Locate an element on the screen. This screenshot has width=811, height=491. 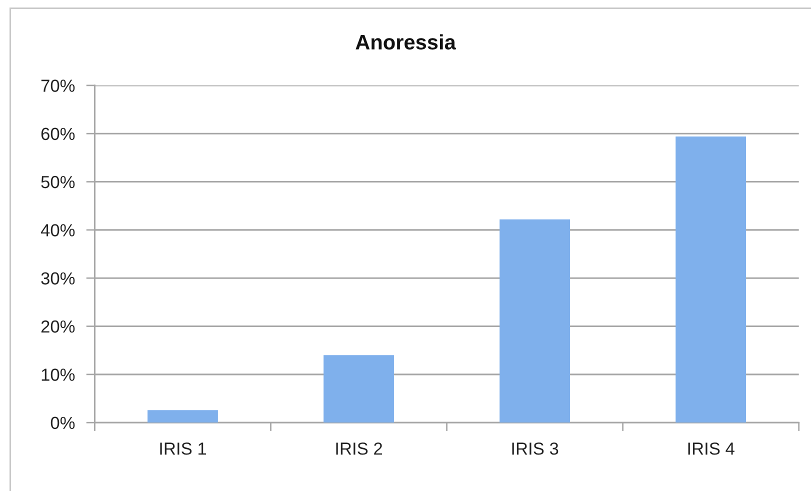
y-tick-label: 10% is located at coordinates (58, 374).